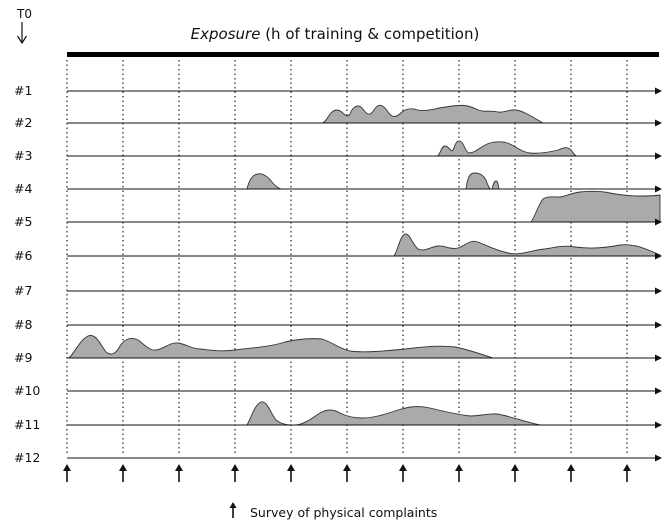 The image size is (670, 521). I want to click on header-title: Exposure (h of training & competition), so click(335, 34).